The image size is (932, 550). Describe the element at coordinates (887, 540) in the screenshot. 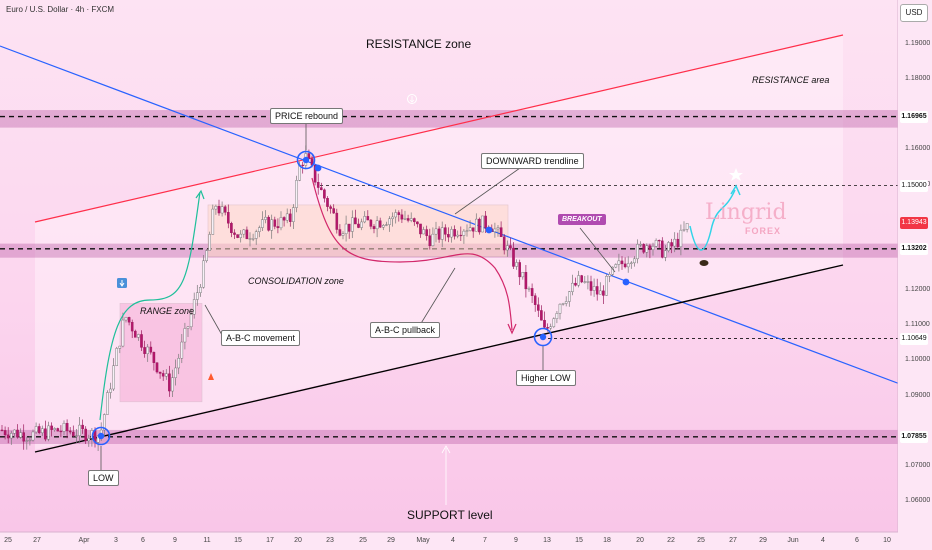

I see `x-tick-label: 10` at that location.